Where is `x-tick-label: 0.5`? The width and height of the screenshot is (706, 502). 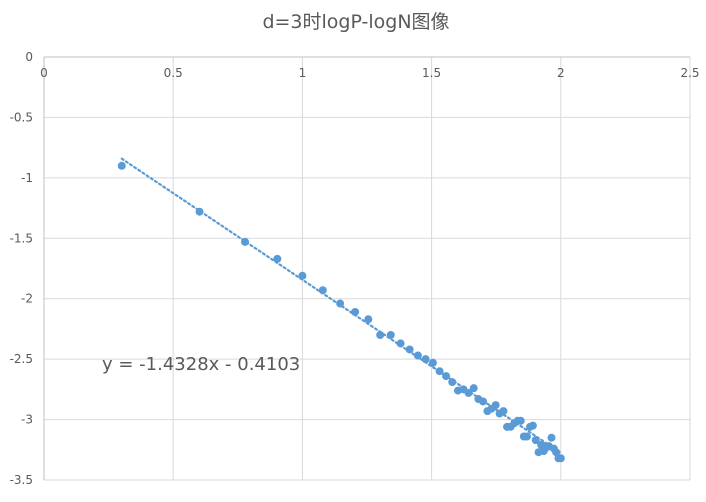 x-tick-label: 0.5 is located at coordinates (173, 73).